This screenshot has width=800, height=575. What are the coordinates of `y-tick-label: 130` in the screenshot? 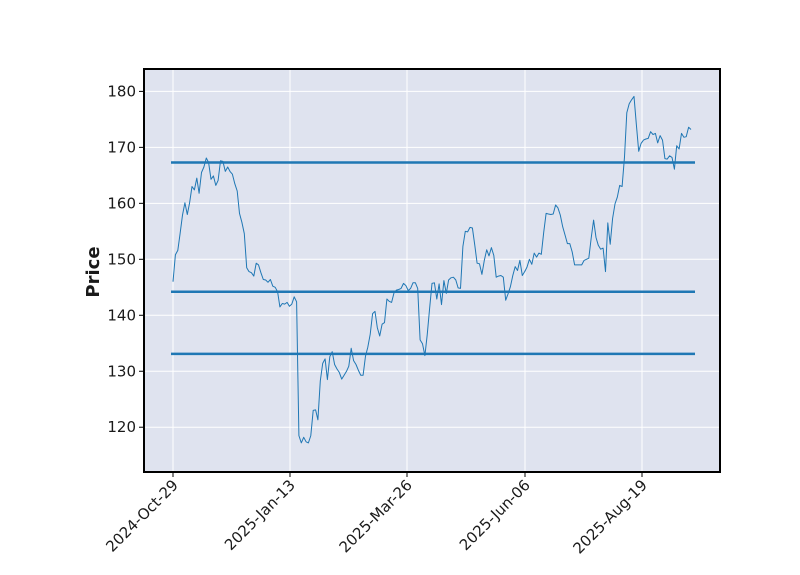 It's located at (121, 371).